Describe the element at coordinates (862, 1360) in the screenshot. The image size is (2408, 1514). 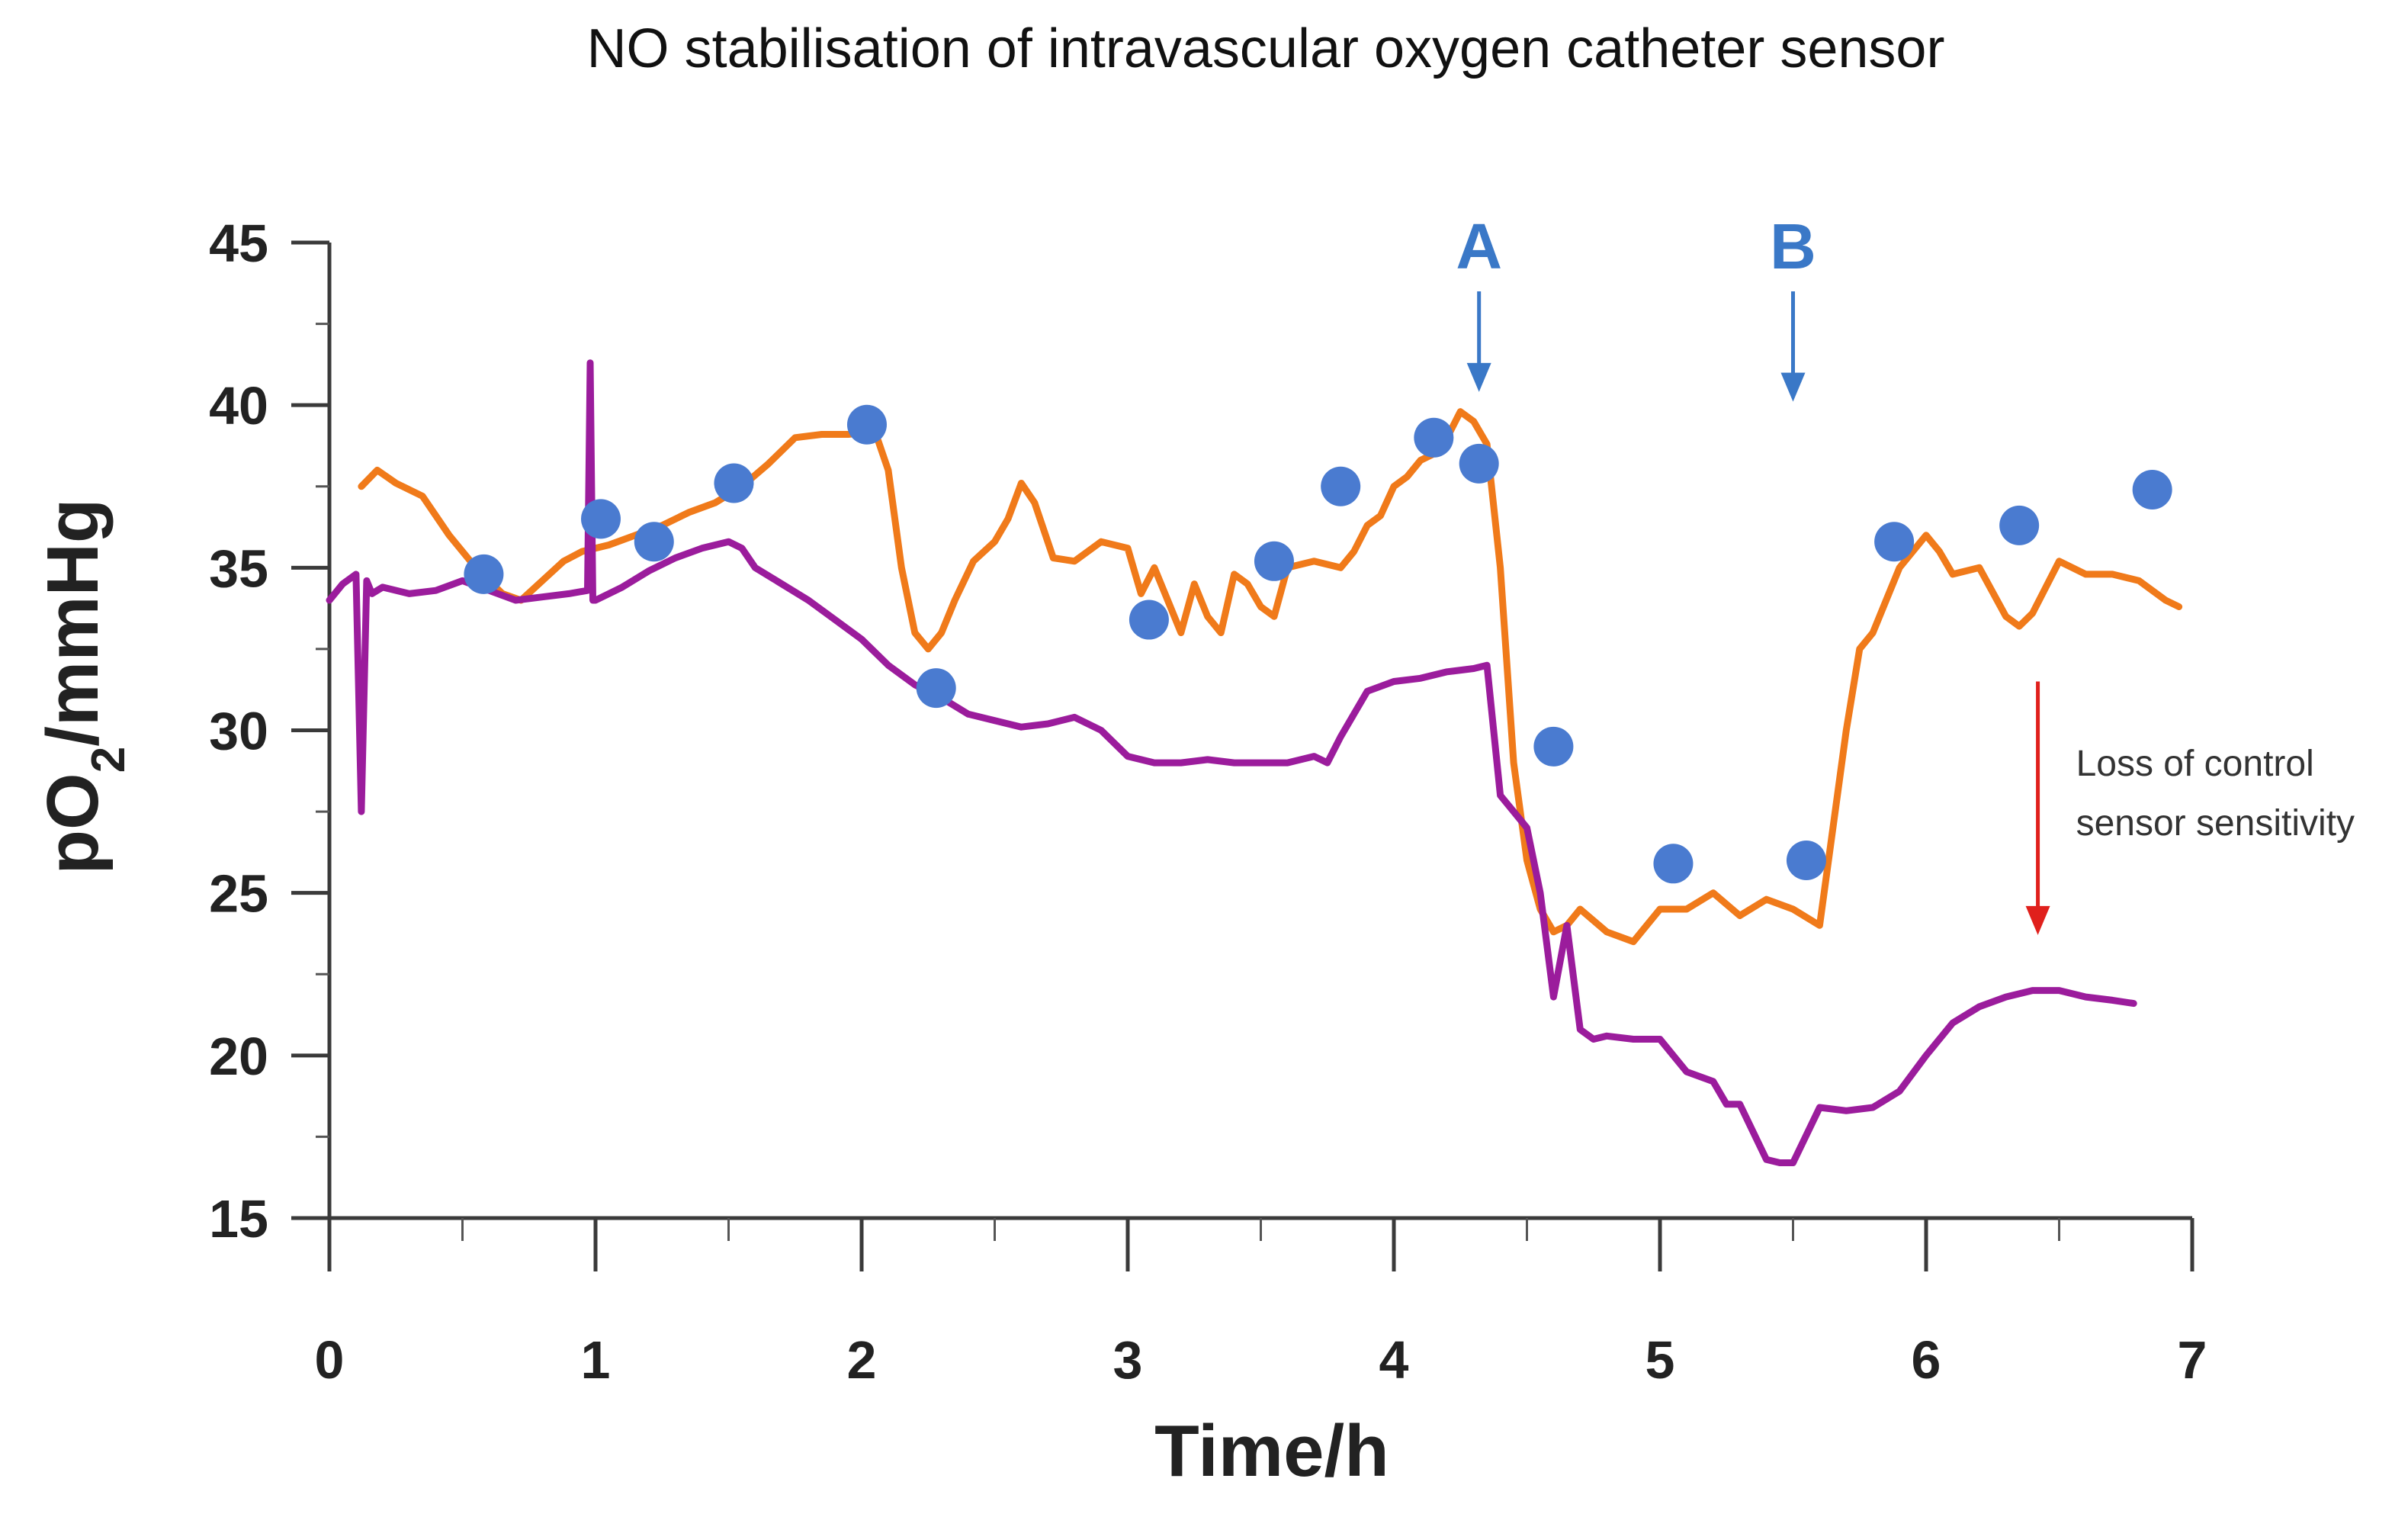
I see `x-tick-label: 2` at that location.